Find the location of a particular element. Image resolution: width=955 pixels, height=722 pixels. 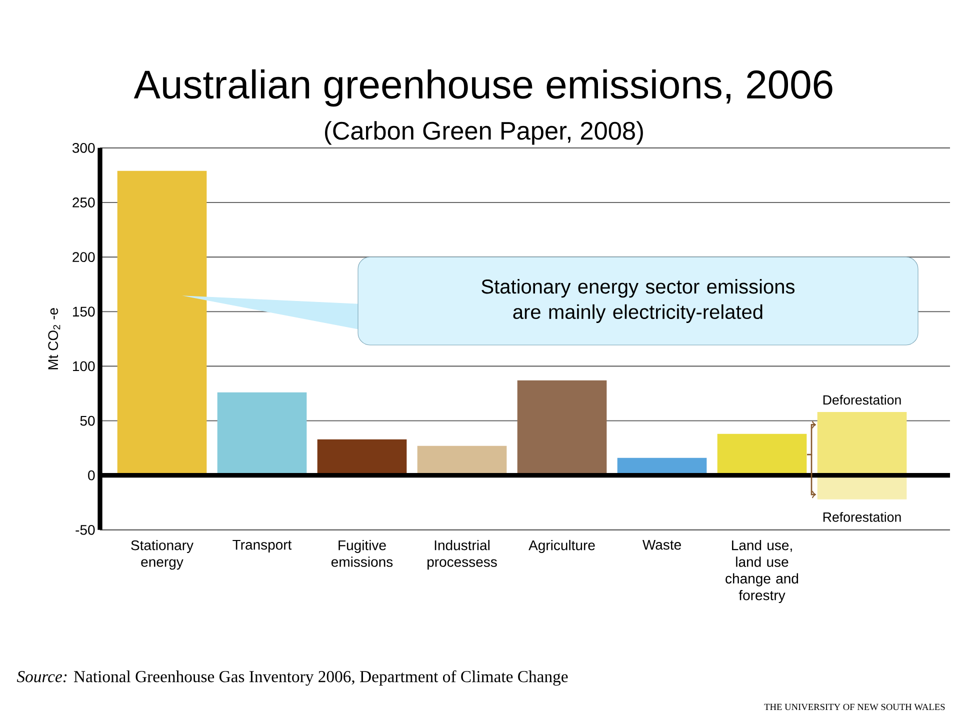

annotation: Stationary energy sector emissions are mainly electricity-related is located at coordinates (638, 301).